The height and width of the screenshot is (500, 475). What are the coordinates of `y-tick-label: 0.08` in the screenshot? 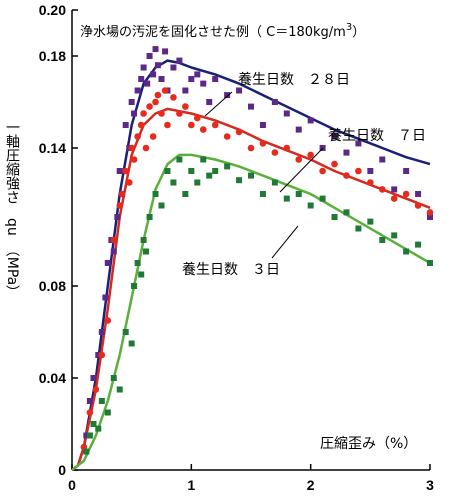 It's located at (52, 286).